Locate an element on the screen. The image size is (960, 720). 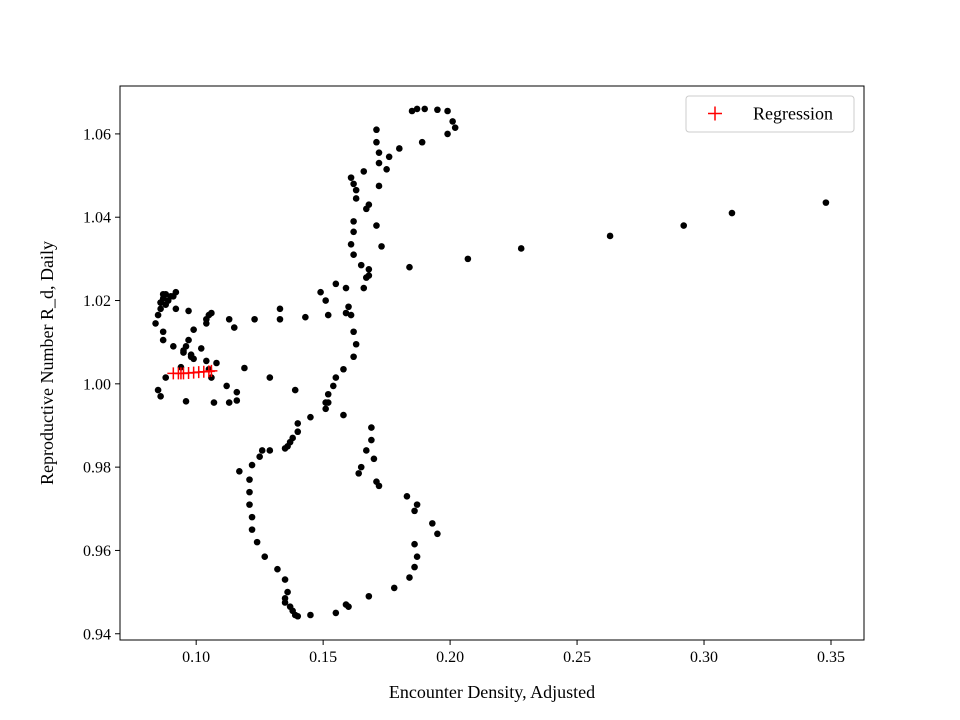
x-tick-label: 0.35 is located at coordinates (831, 657).